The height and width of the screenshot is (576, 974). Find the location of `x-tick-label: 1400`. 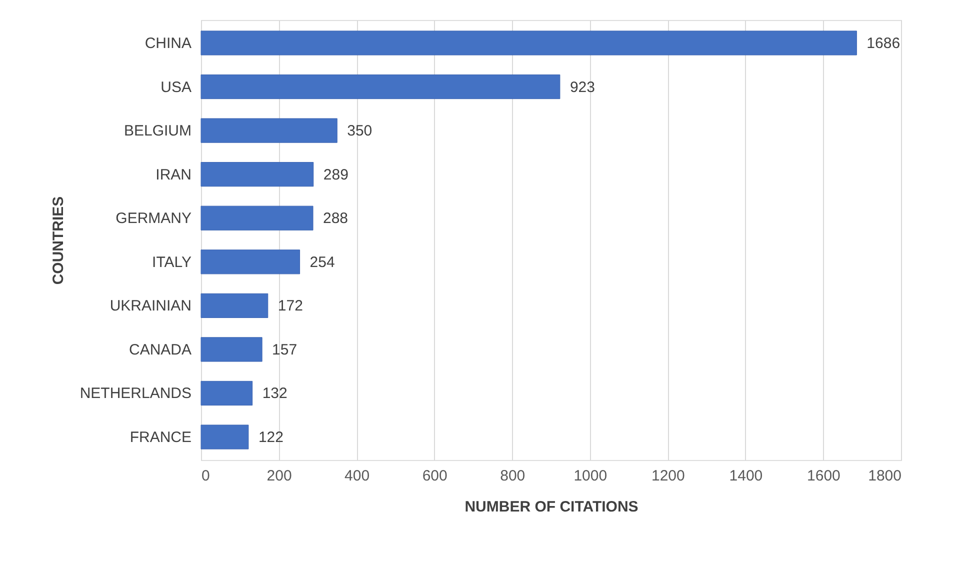

x-tick-label: 1400 is located at coordinates (746, 476).